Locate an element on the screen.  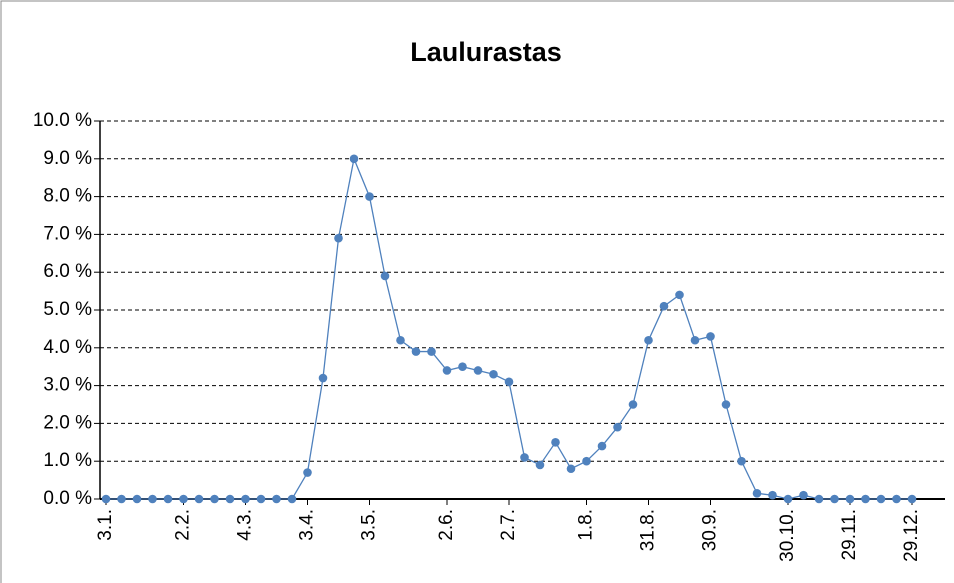
x-tick-label: 31.8. is located at coordinates (648, 530).